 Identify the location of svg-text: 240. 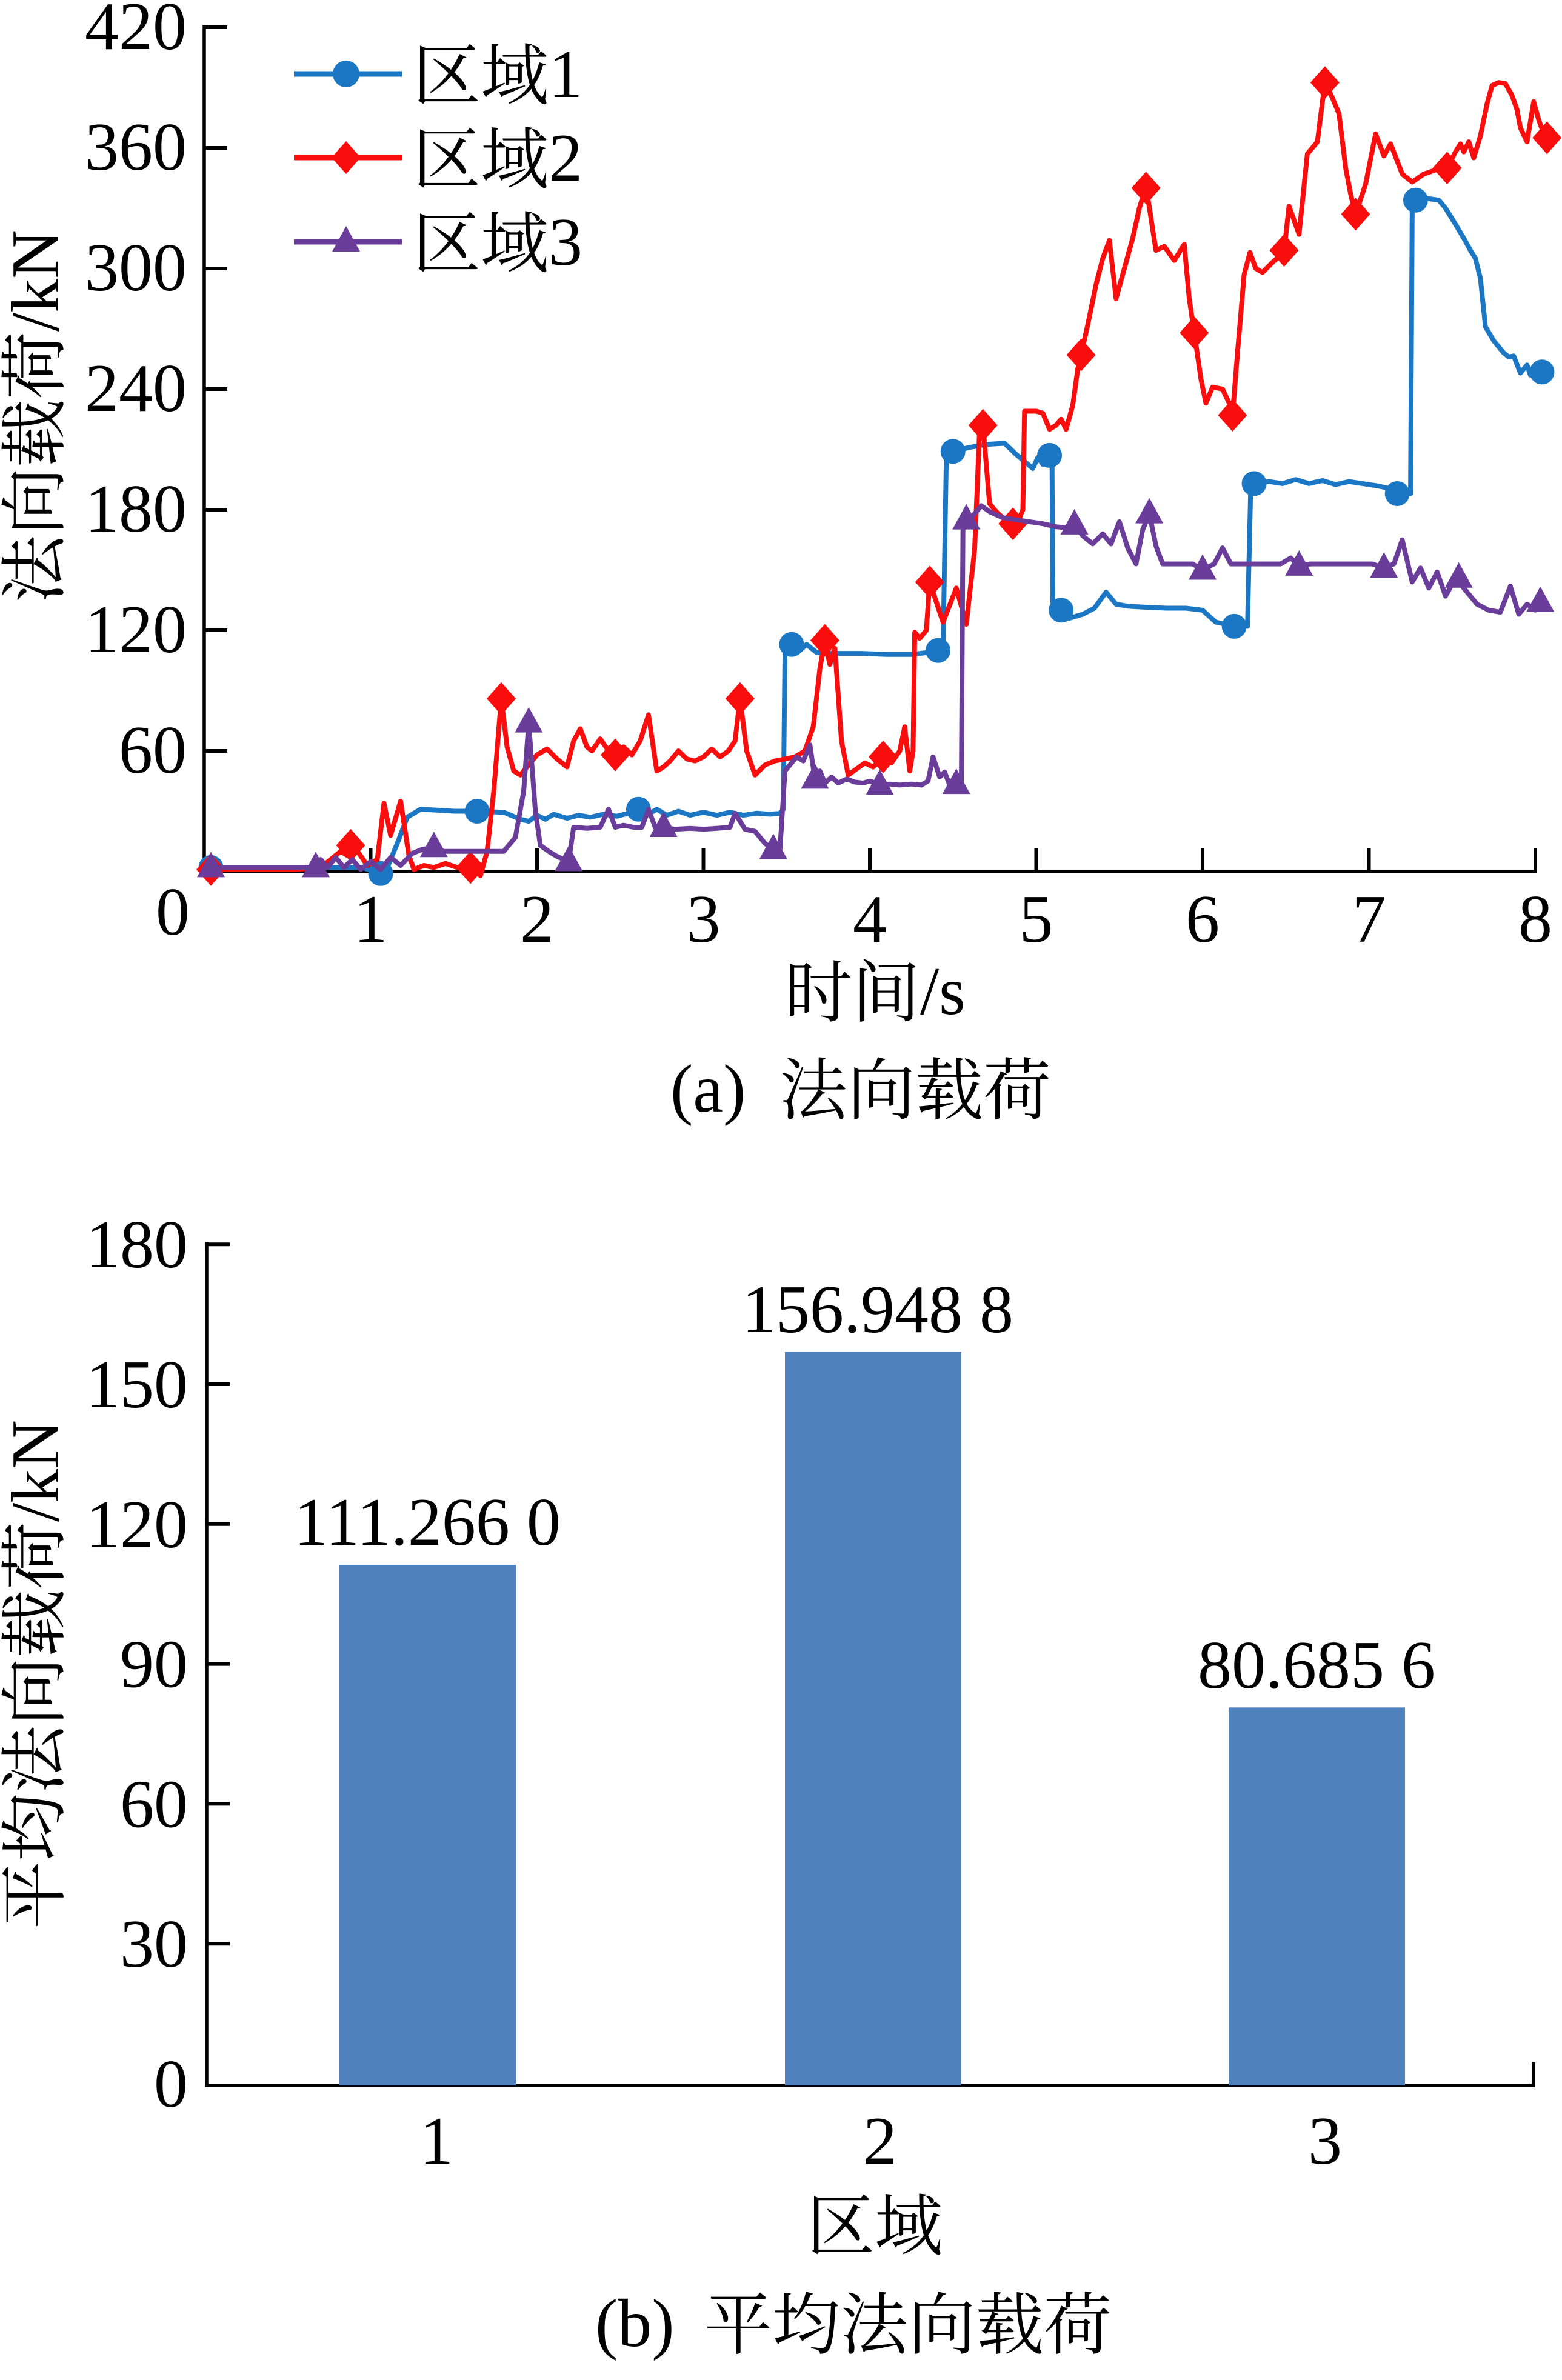
(136, 388).